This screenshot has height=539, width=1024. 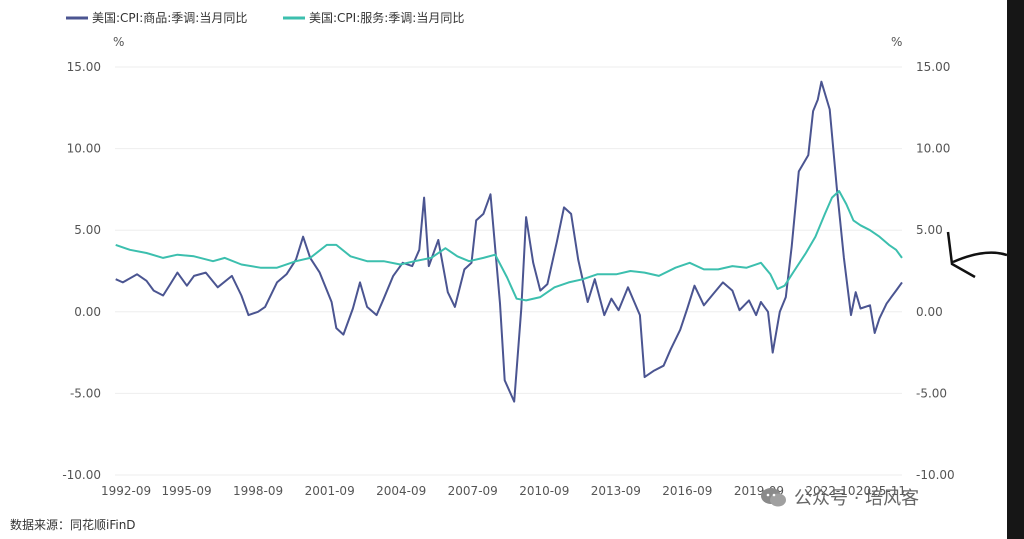 I want to click on x-tick-label: 2007-09, so click(x=473, y=491).